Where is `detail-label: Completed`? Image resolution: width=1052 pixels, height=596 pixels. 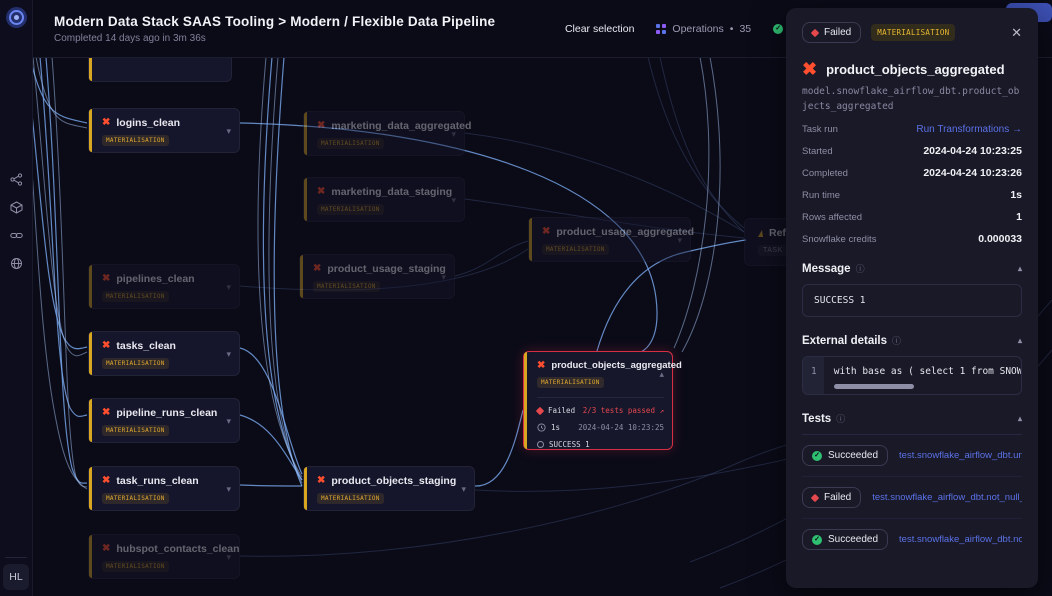 detail-label: Completed is located at coordinates (825, 173).